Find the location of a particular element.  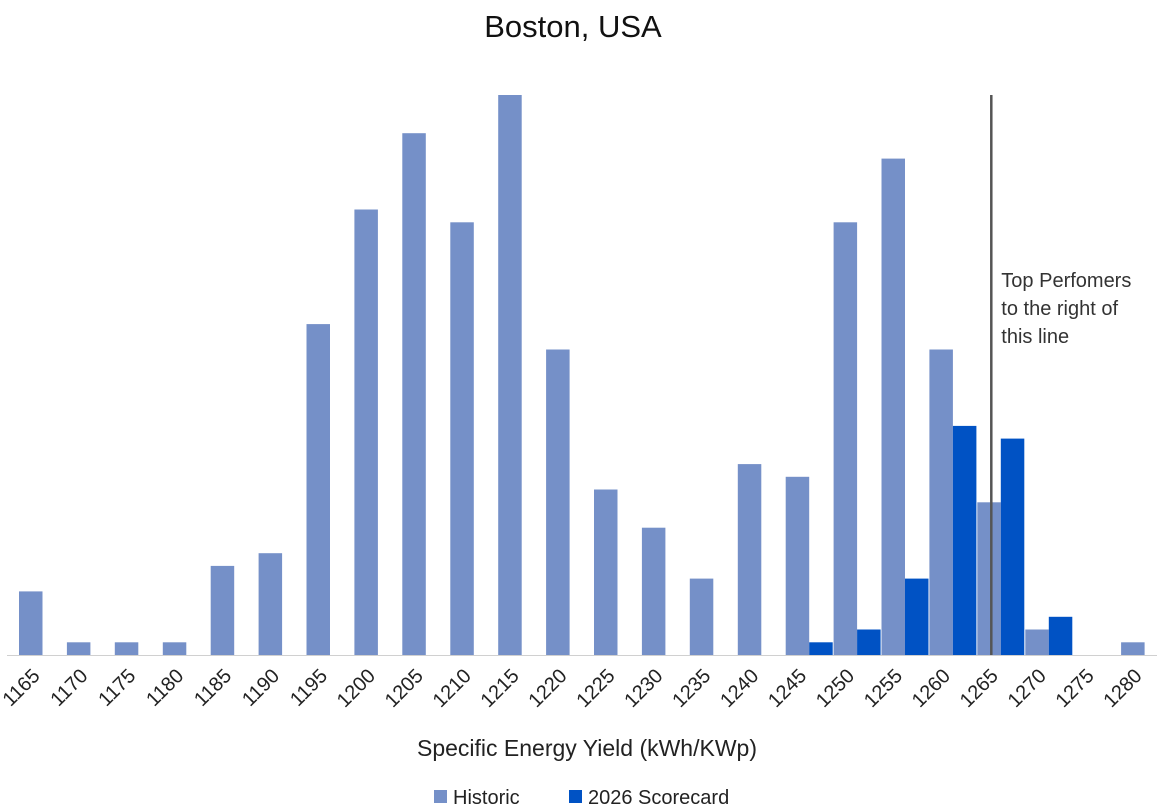

legend-label-historic: Historic is located at coordinates (486, 797).